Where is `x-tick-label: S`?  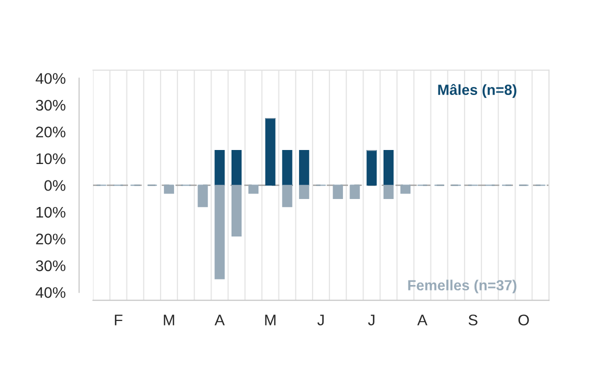 x-tick-label: S is located at coordinates (473, 320).